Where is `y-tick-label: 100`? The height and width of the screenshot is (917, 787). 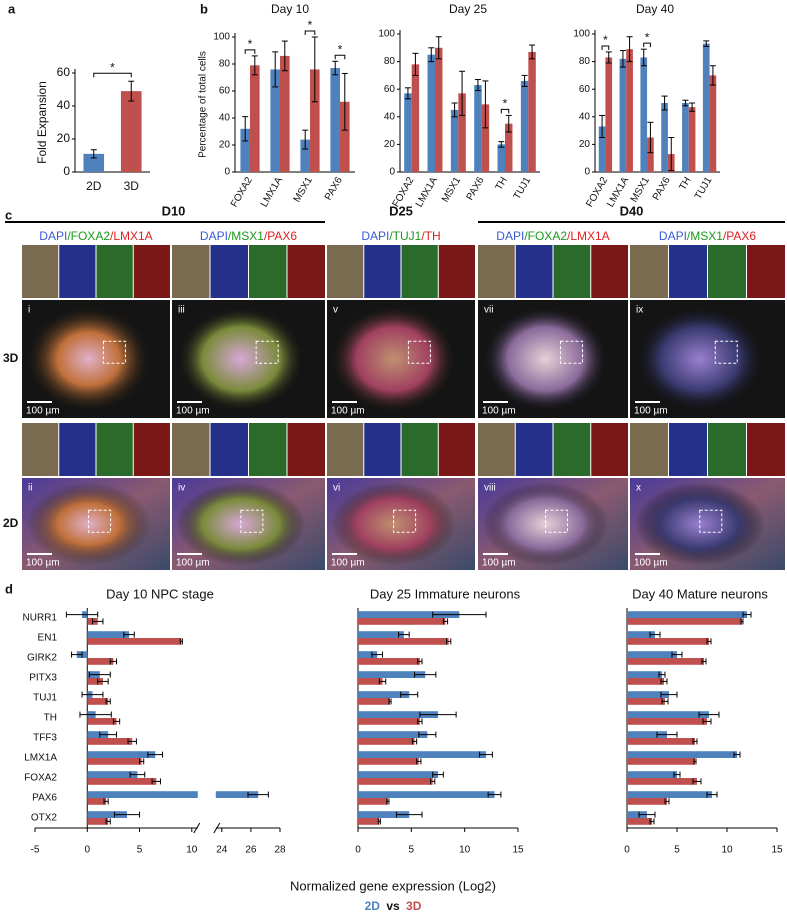
y-tick-label: 100 is located at coordinates (581, 34).